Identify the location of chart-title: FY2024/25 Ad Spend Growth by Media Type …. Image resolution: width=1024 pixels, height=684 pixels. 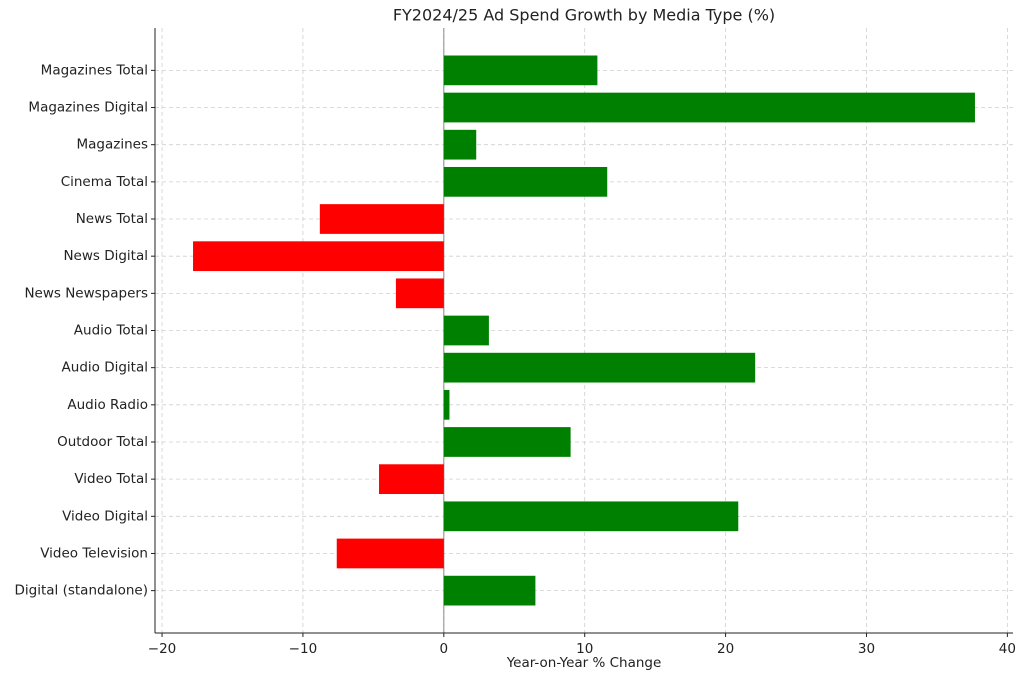
(584, 15).